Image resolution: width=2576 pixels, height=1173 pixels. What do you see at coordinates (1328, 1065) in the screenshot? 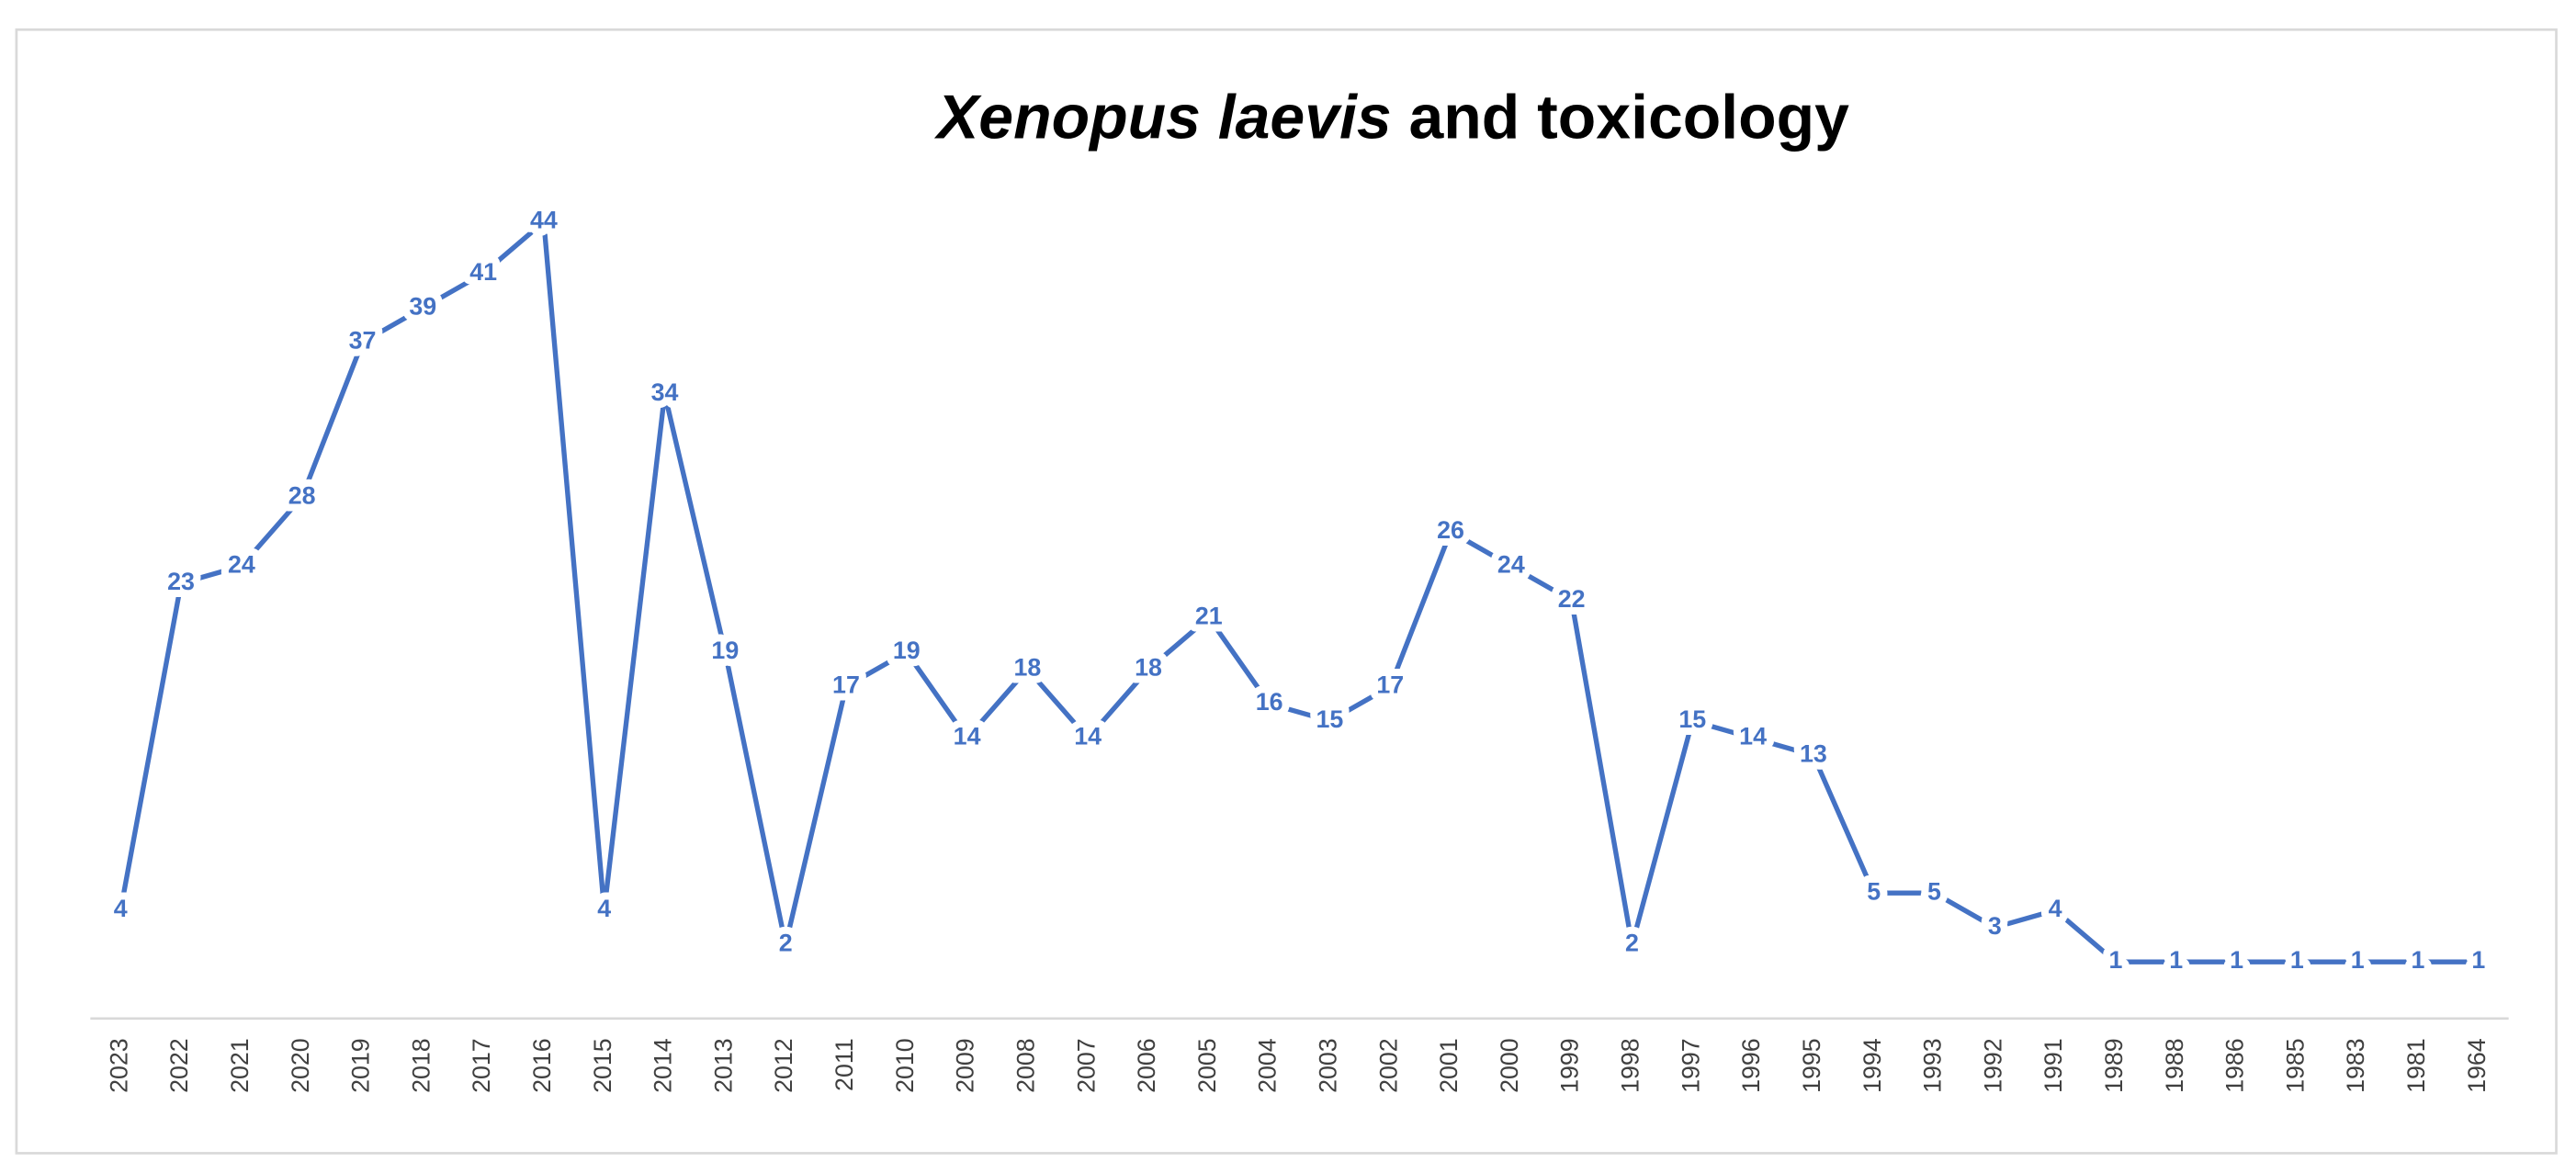
I see `x-tick-label: 2003` at bounding box center [1328, 1065].